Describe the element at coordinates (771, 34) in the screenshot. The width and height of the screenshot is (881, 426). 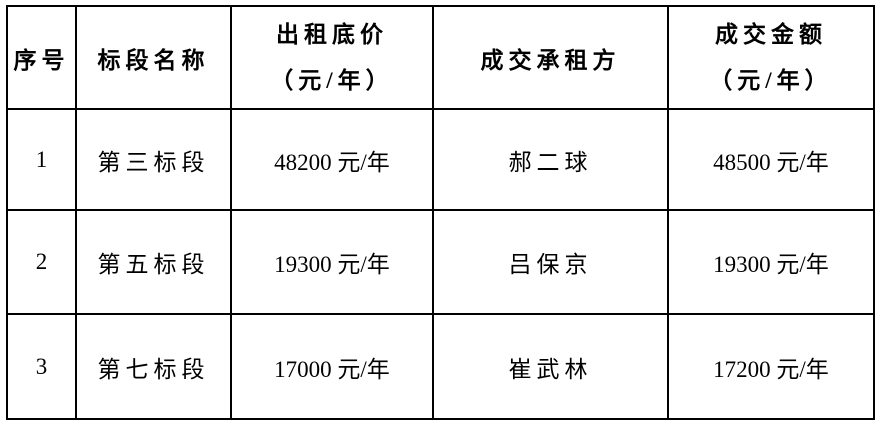
I see `header-deal-amount-line1: 成交金额` at that location.